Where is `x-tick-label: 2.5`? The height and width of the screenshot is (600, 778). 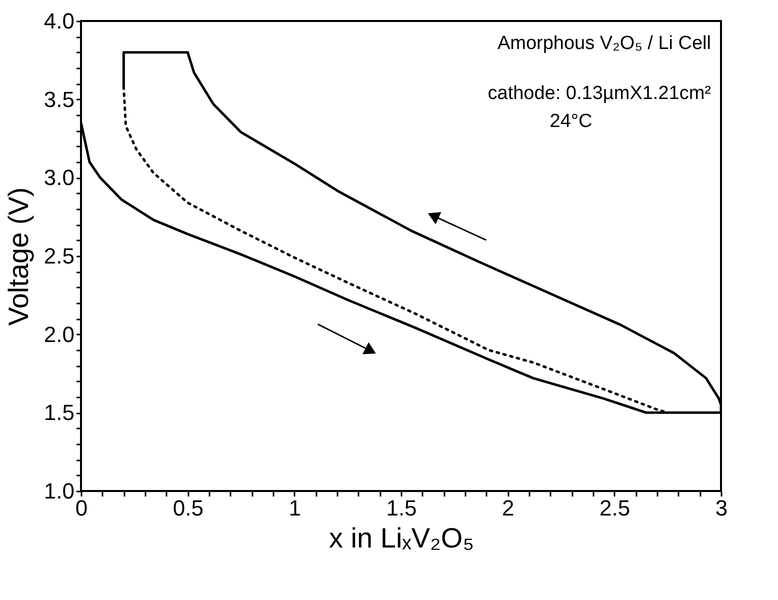 x-tick-label: 2.5 is located at coordinates (615, 508).